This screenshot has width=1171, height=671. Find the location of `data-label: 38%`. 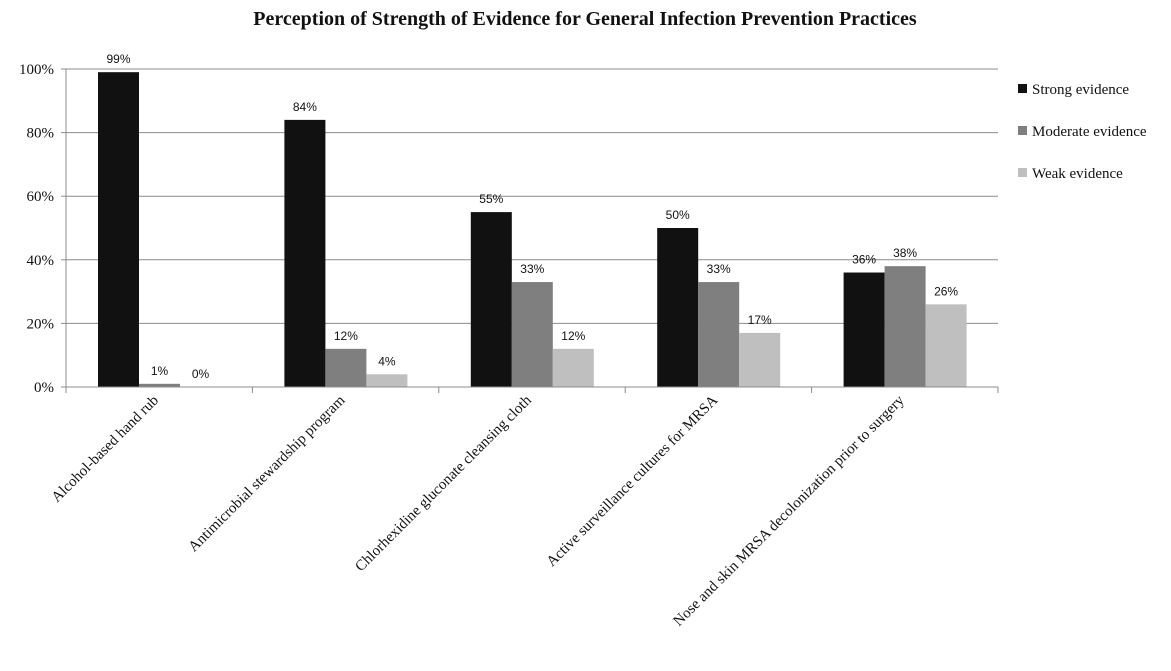

data-label: 38% is located at coordinates (905, 253).